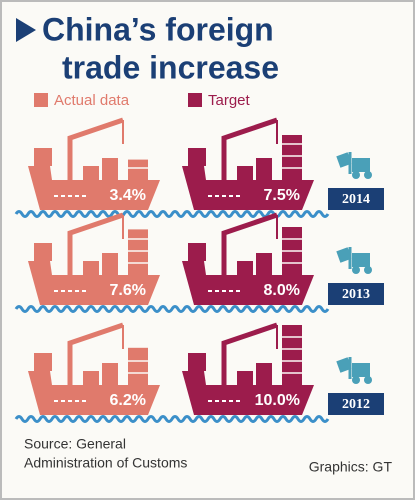 This screenshot has width=415, height=500. Describe the element at coordinates (170, 67) in the screenshot. I see `title: trade increase` at that location.